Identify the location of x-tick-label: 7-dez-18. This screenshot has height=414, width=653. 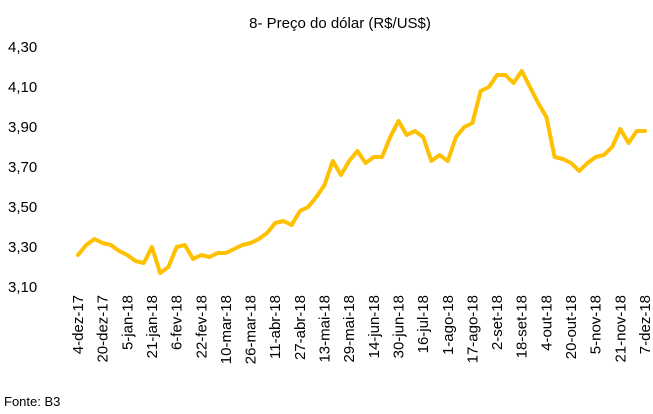
(645, 324).